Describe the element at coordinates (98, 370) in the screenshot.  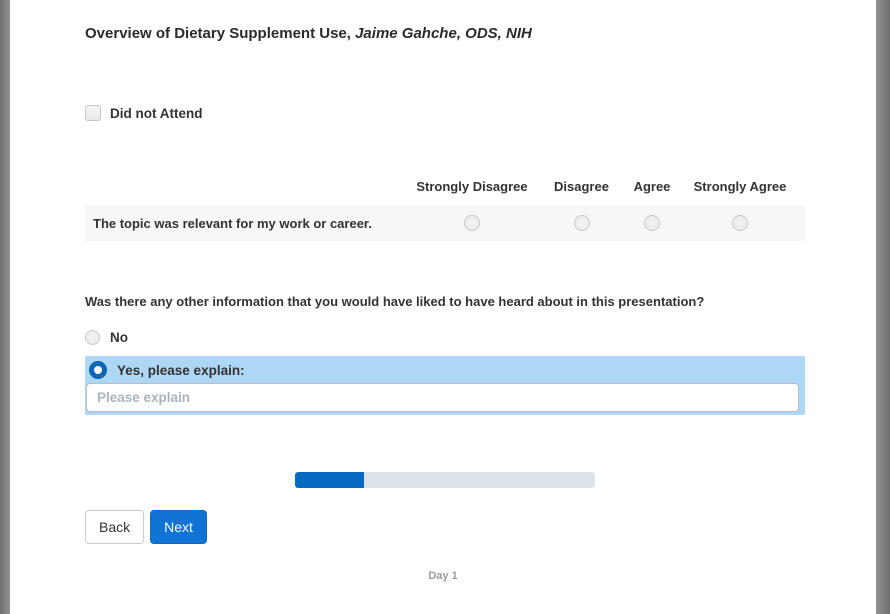
I see `radio-yes` at that location.